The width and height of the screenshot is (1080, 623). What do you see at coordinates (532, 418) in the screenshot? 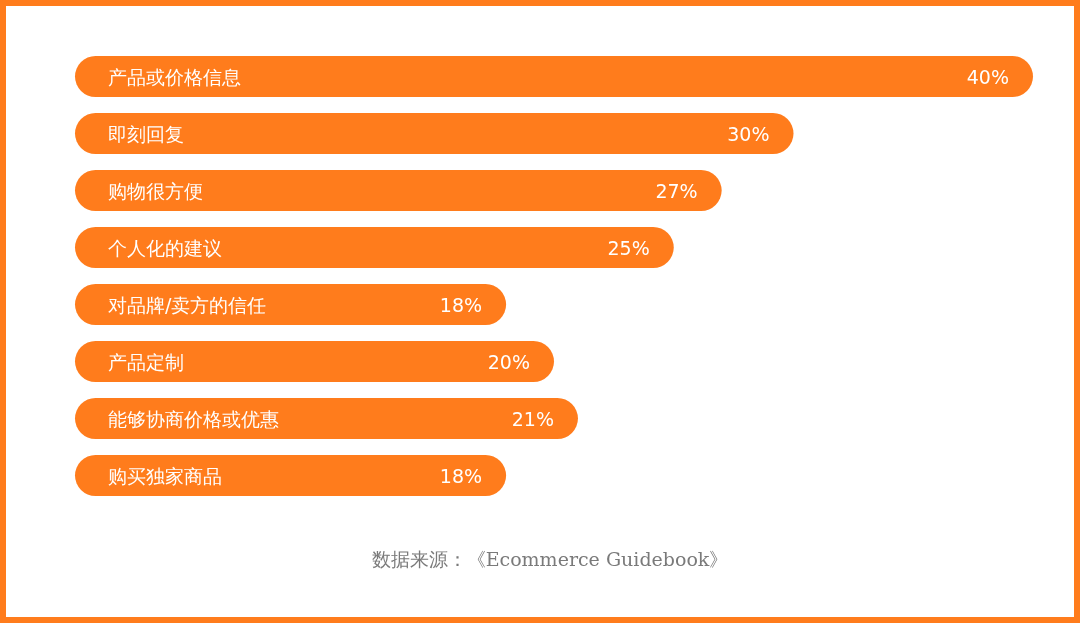
I see `data-label: 21%` at bounding box center [532, 418].